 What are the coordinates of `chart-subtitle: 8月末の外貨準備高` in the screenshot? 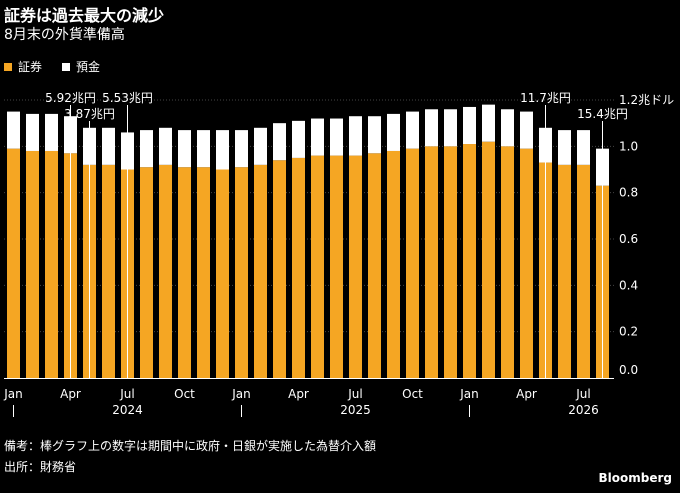 It's located at (64, 35).